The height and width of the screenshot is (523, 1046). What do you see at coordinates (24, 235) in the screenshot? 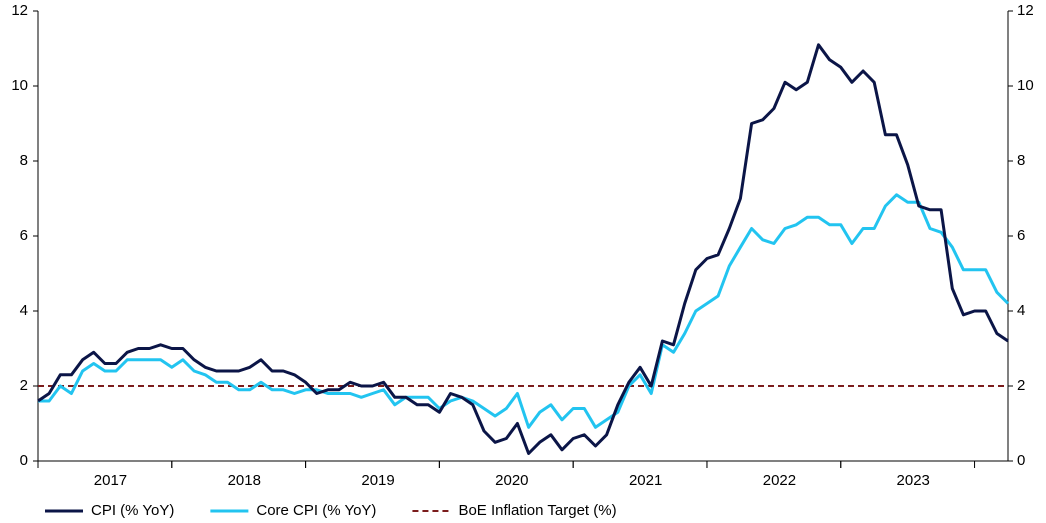
I see `y-tick-label: 6` at bounding box center [24, 235].